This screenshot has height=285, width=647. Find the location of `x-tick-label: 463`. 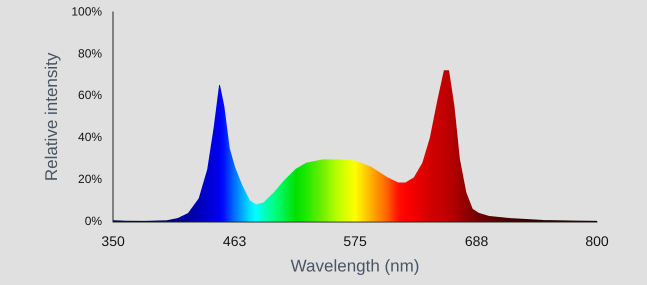

x-tick-label: 463 is located at coordinates (234, 241).